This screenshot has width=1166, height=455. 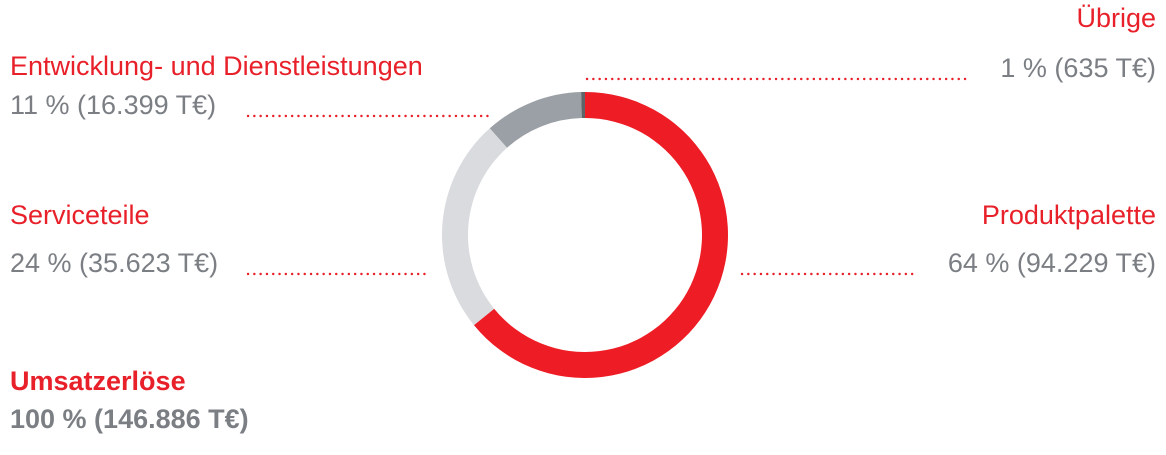 I want to click on value-label: 11 % (16.399 T€), so click(x=113, y=105).